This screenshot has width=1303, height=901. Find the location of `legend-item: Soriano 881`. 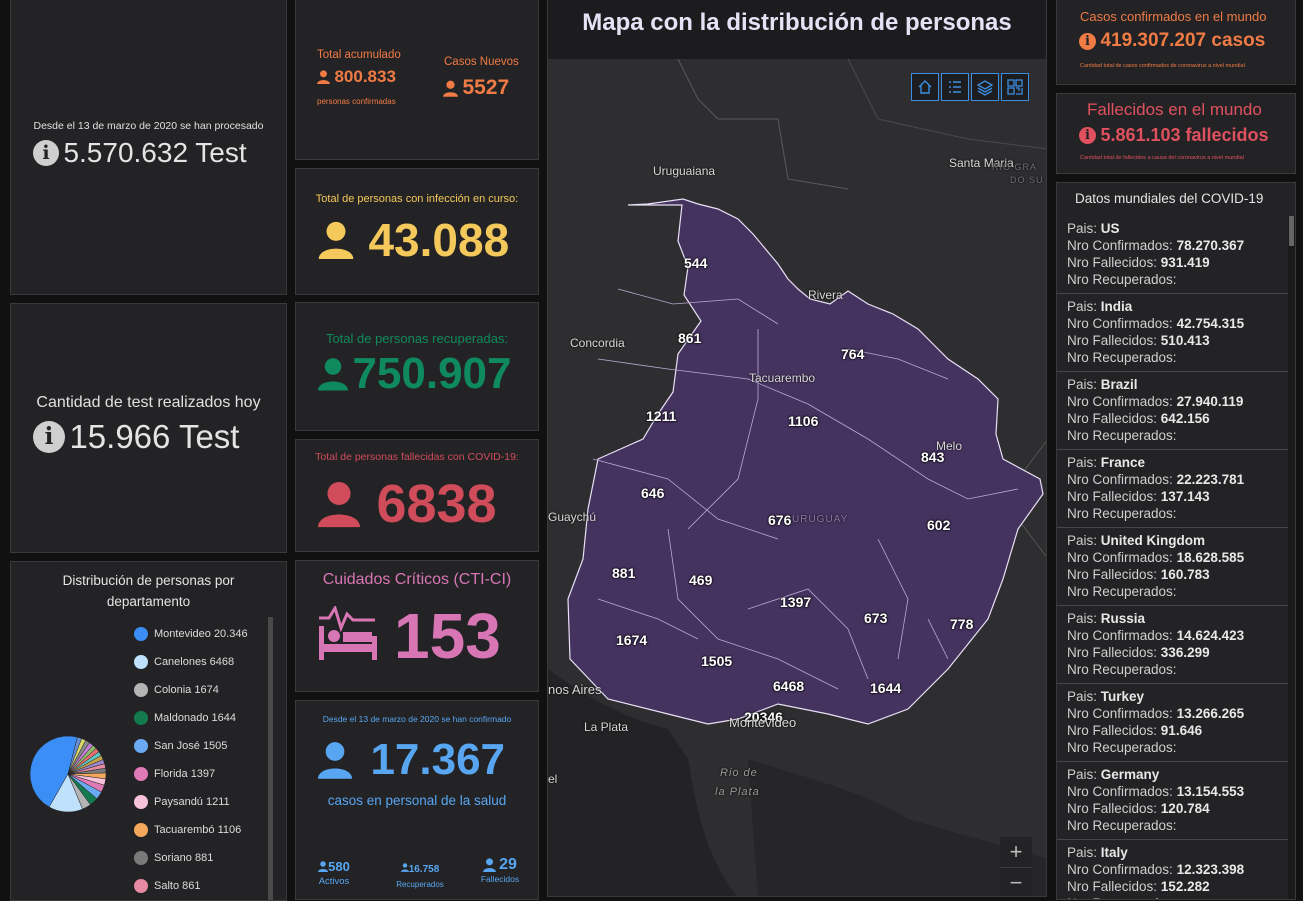

legend-item: Soriano 881 is located at coordinates (174, 858).